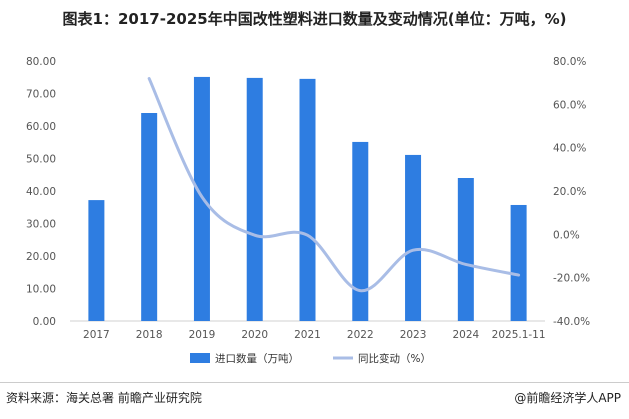 The height and width of the screenshot is (419, 629). I want to click on x-axis-tick: 2023, so click(413, 335).